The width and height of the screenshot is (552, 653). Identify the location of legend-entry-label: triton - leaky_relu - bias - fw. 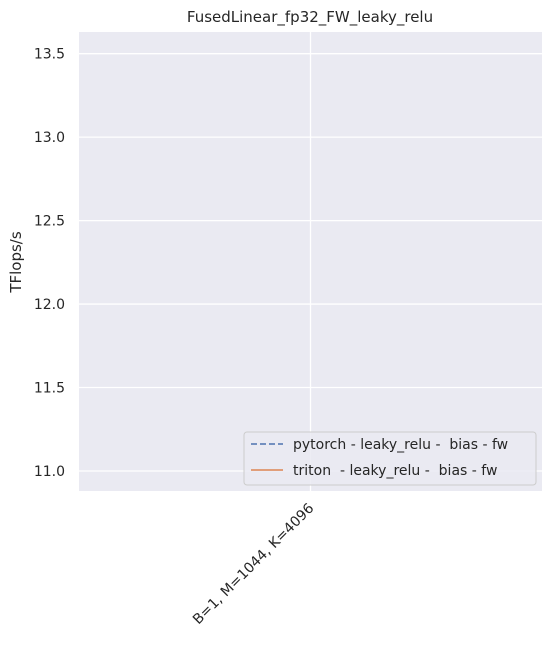
(395, 471).